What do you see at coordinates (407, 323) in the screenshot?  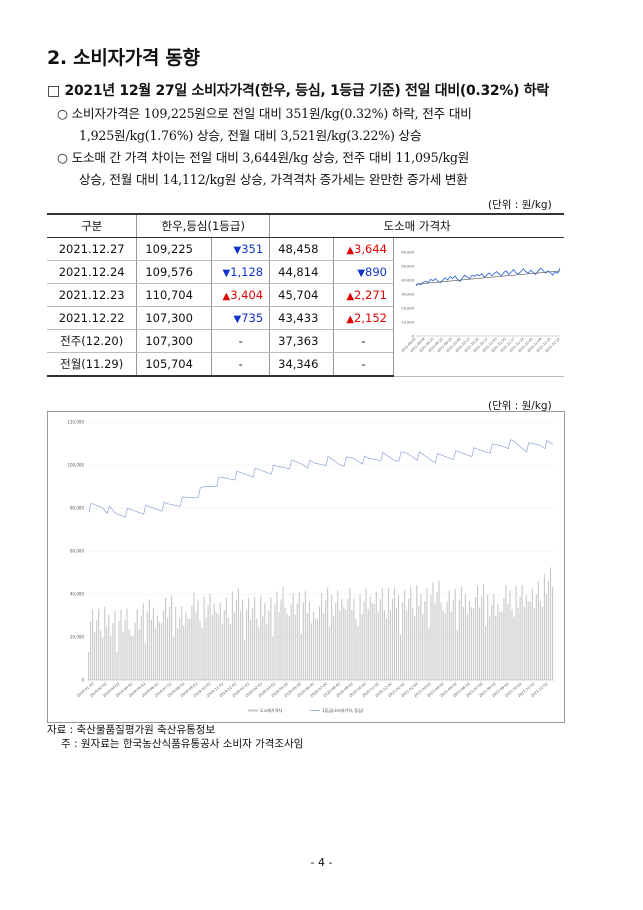 I see `inset-y-tick-label: 10,000` at bounding box center [407, 323].